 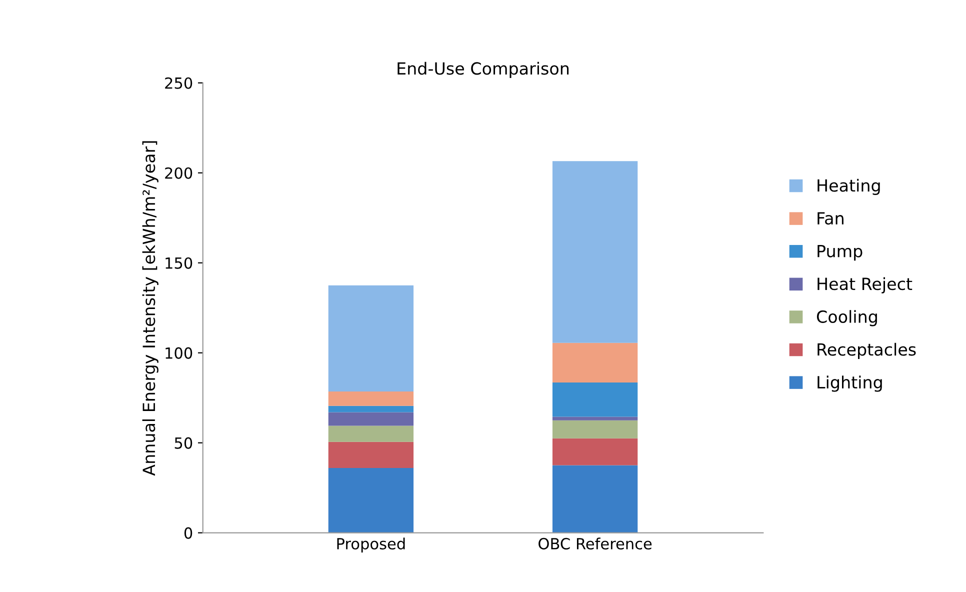 I want to click on legend-label: Receptacles, so click(x=867, y=351).